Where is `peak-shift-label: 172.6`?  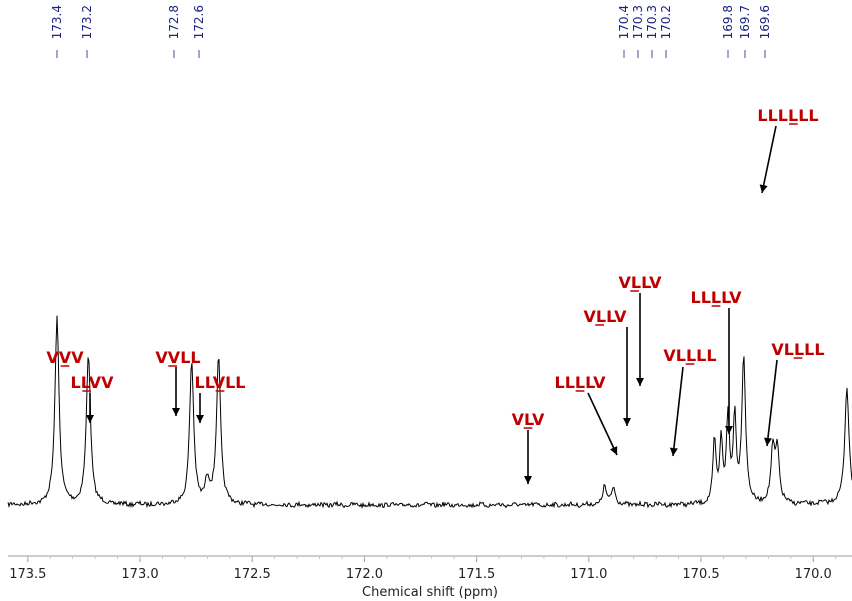 peak-shift-label: 172.6 is located at coordinates (199, 31).